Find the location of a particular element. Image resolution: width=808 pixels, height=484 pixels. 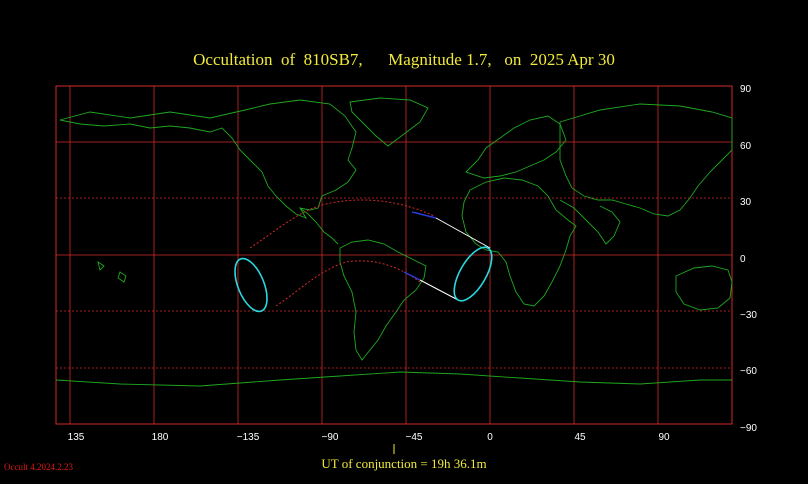

track-north-segment is located at coordinates (424, 215).